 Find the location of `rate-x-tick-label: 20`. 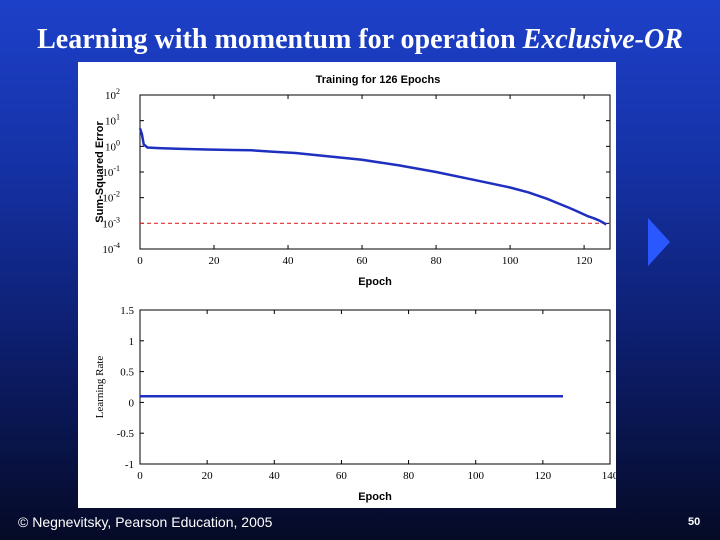

rate-x-tick-label: 20 is located at coordinates (208, 476).